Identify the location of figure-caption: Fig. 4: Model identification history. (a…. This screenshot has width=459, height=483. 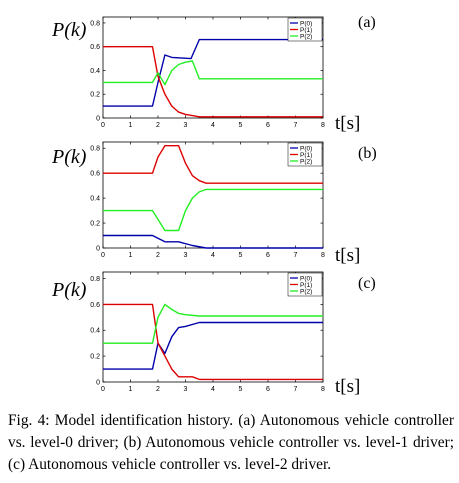
(231, 442).